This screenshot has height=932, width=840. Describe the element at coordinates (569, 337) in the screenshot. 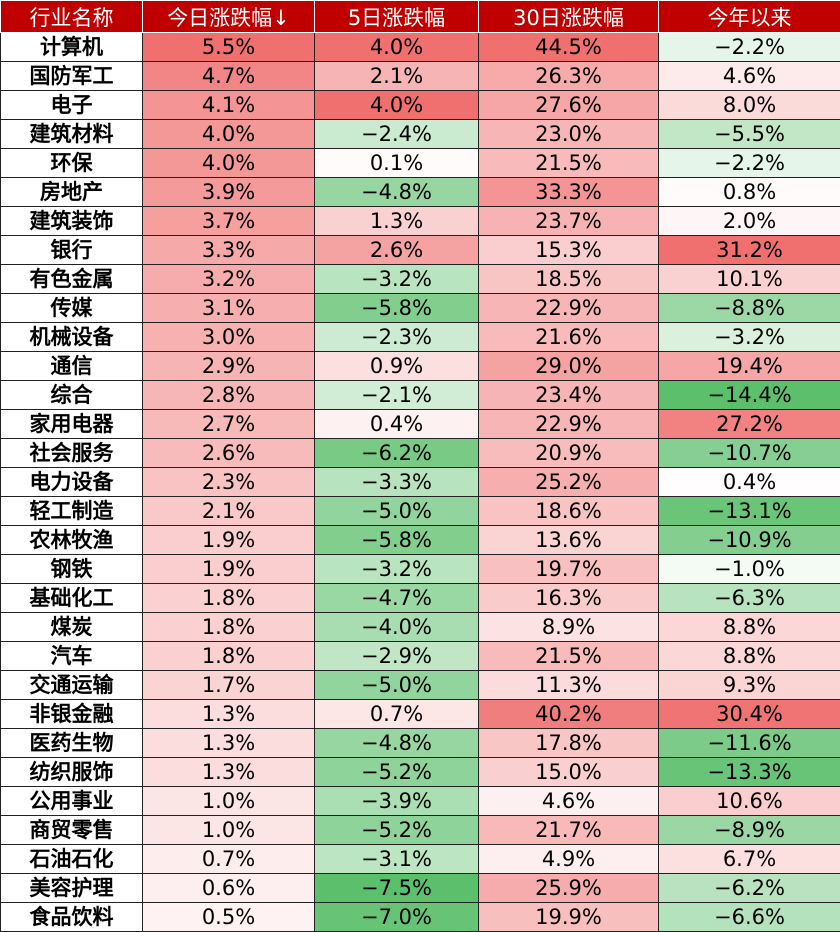

I see `30day-change-cell: 21.6%` at that location.